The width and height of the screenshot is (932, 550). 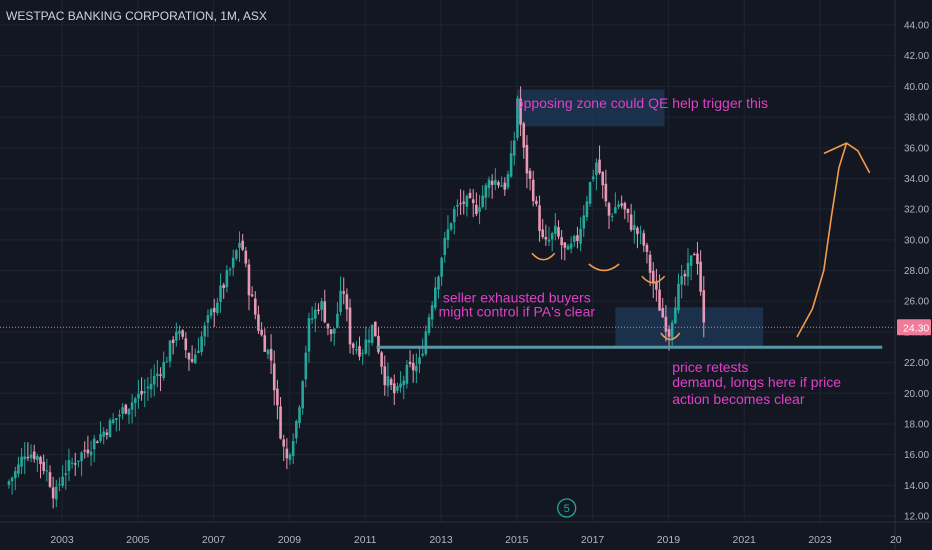 I want to click on annotation-text: opposing zone could QE help trigger this, so click(x=642, y=103).